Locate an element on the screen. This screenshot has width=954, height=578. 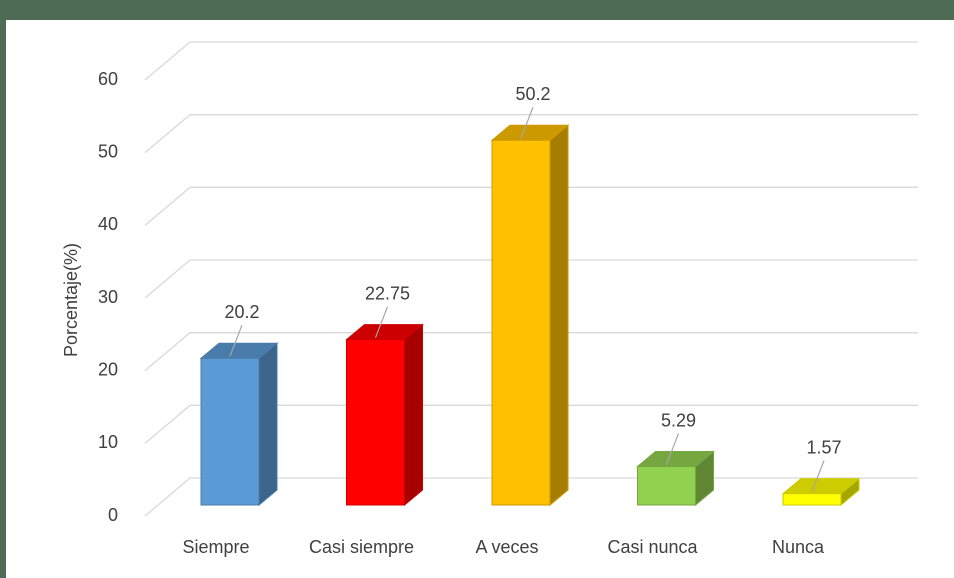
x-tick-label: Casi nunca is located at coordinates (652, 547).